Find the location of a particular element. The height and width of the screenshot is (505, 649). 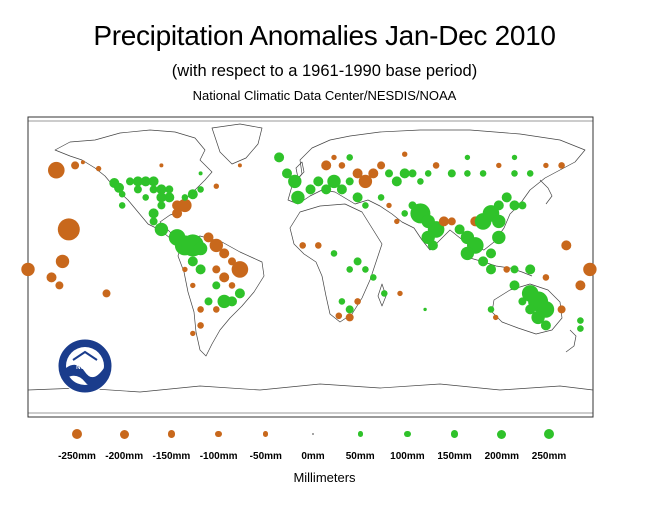

antarctica-outline is located at coordinates (310, 388).